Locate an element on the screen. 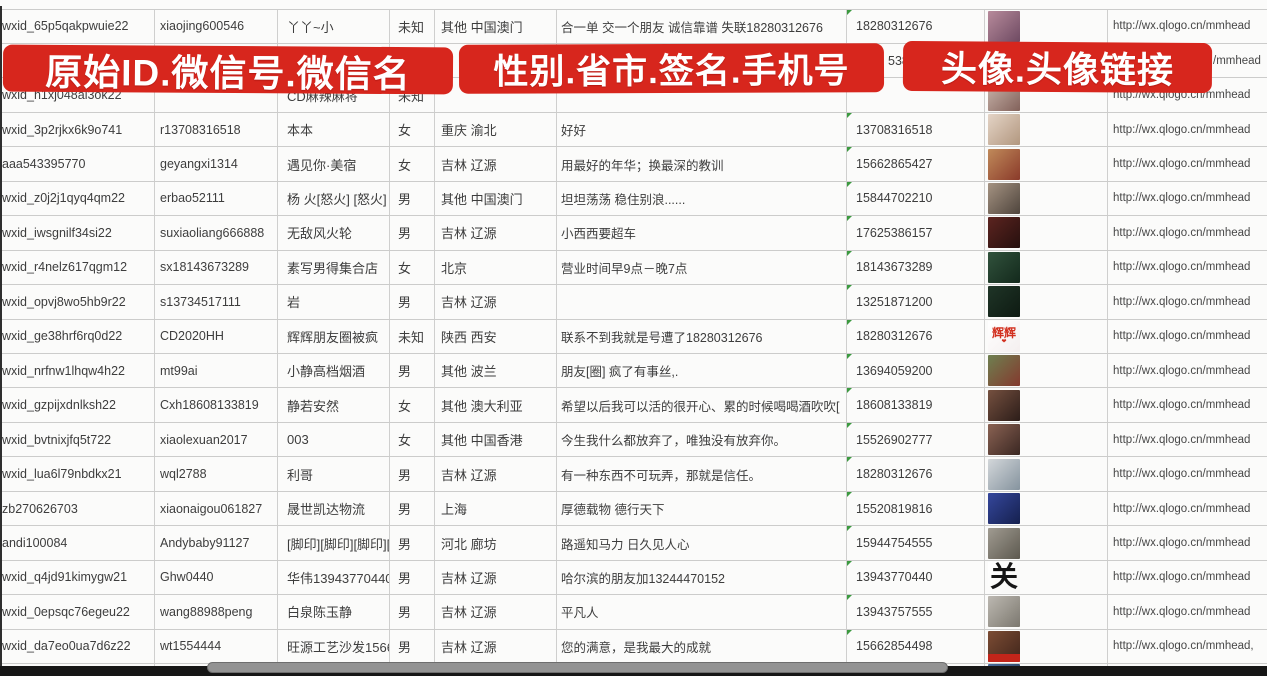 Image resolution: width=1267 pixels, height=676 pixels. cell-original-id: wxid_nrfnw1lhqw4h22 is located at coordinates (77, 371).